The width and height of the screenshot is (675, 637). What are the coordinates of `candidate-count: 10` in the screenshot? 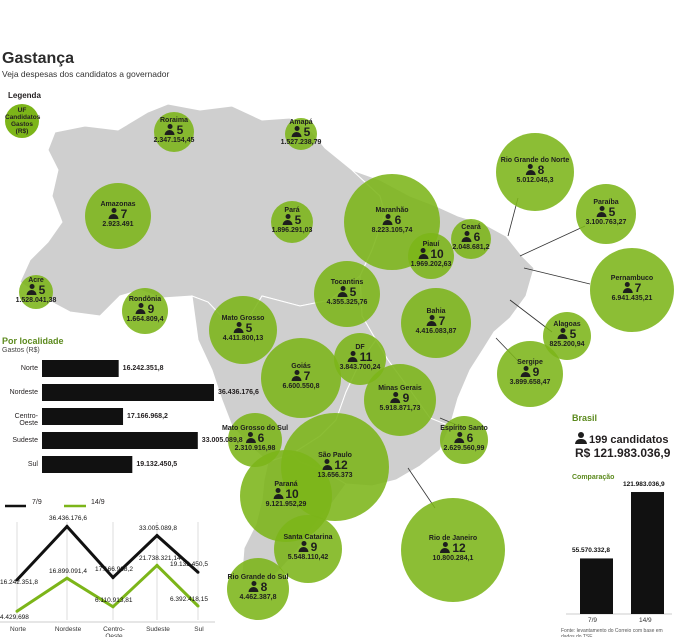 It's located at (431, 254).